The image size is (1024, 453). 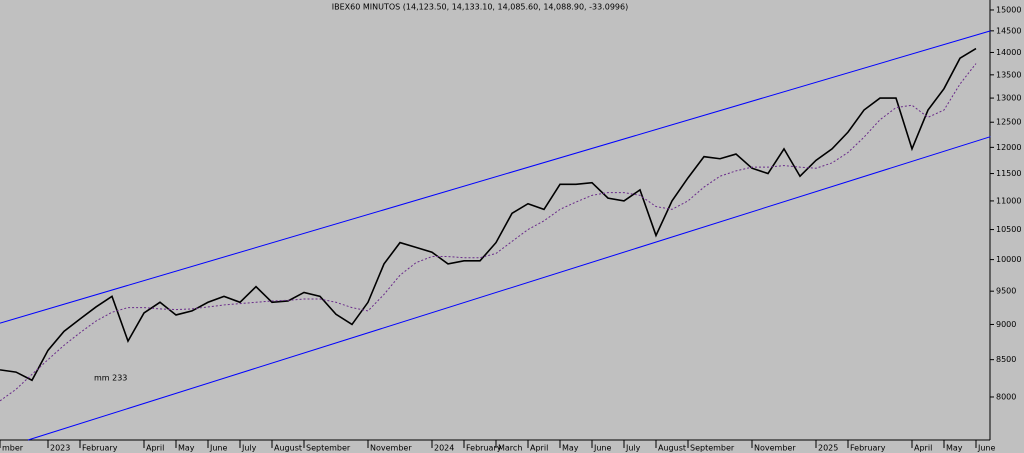 What do you see at coordinates (828, 448) in the screenshot?
I see `x-tick-label: 2025` at bounding box center [828, 448].